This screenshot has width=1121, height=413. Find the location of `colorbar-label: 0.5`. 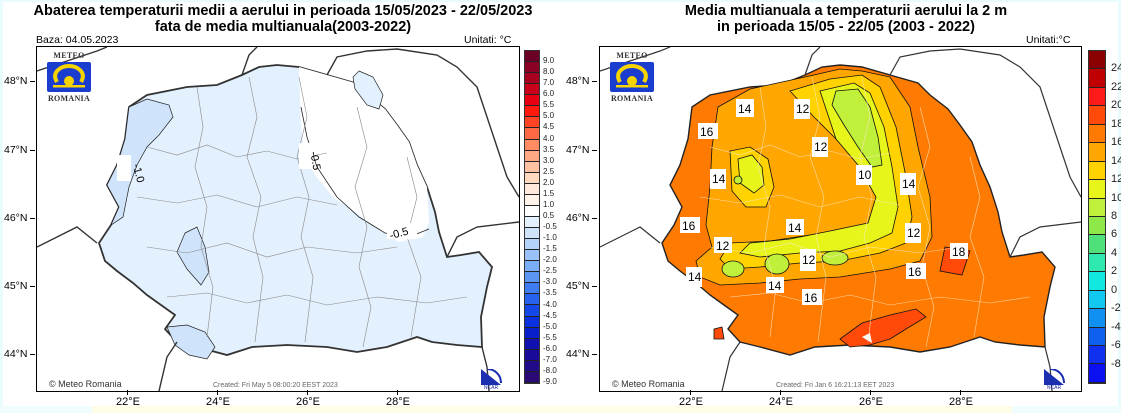

colorbar-label: 0.5 is located at coordinates (549, 215).